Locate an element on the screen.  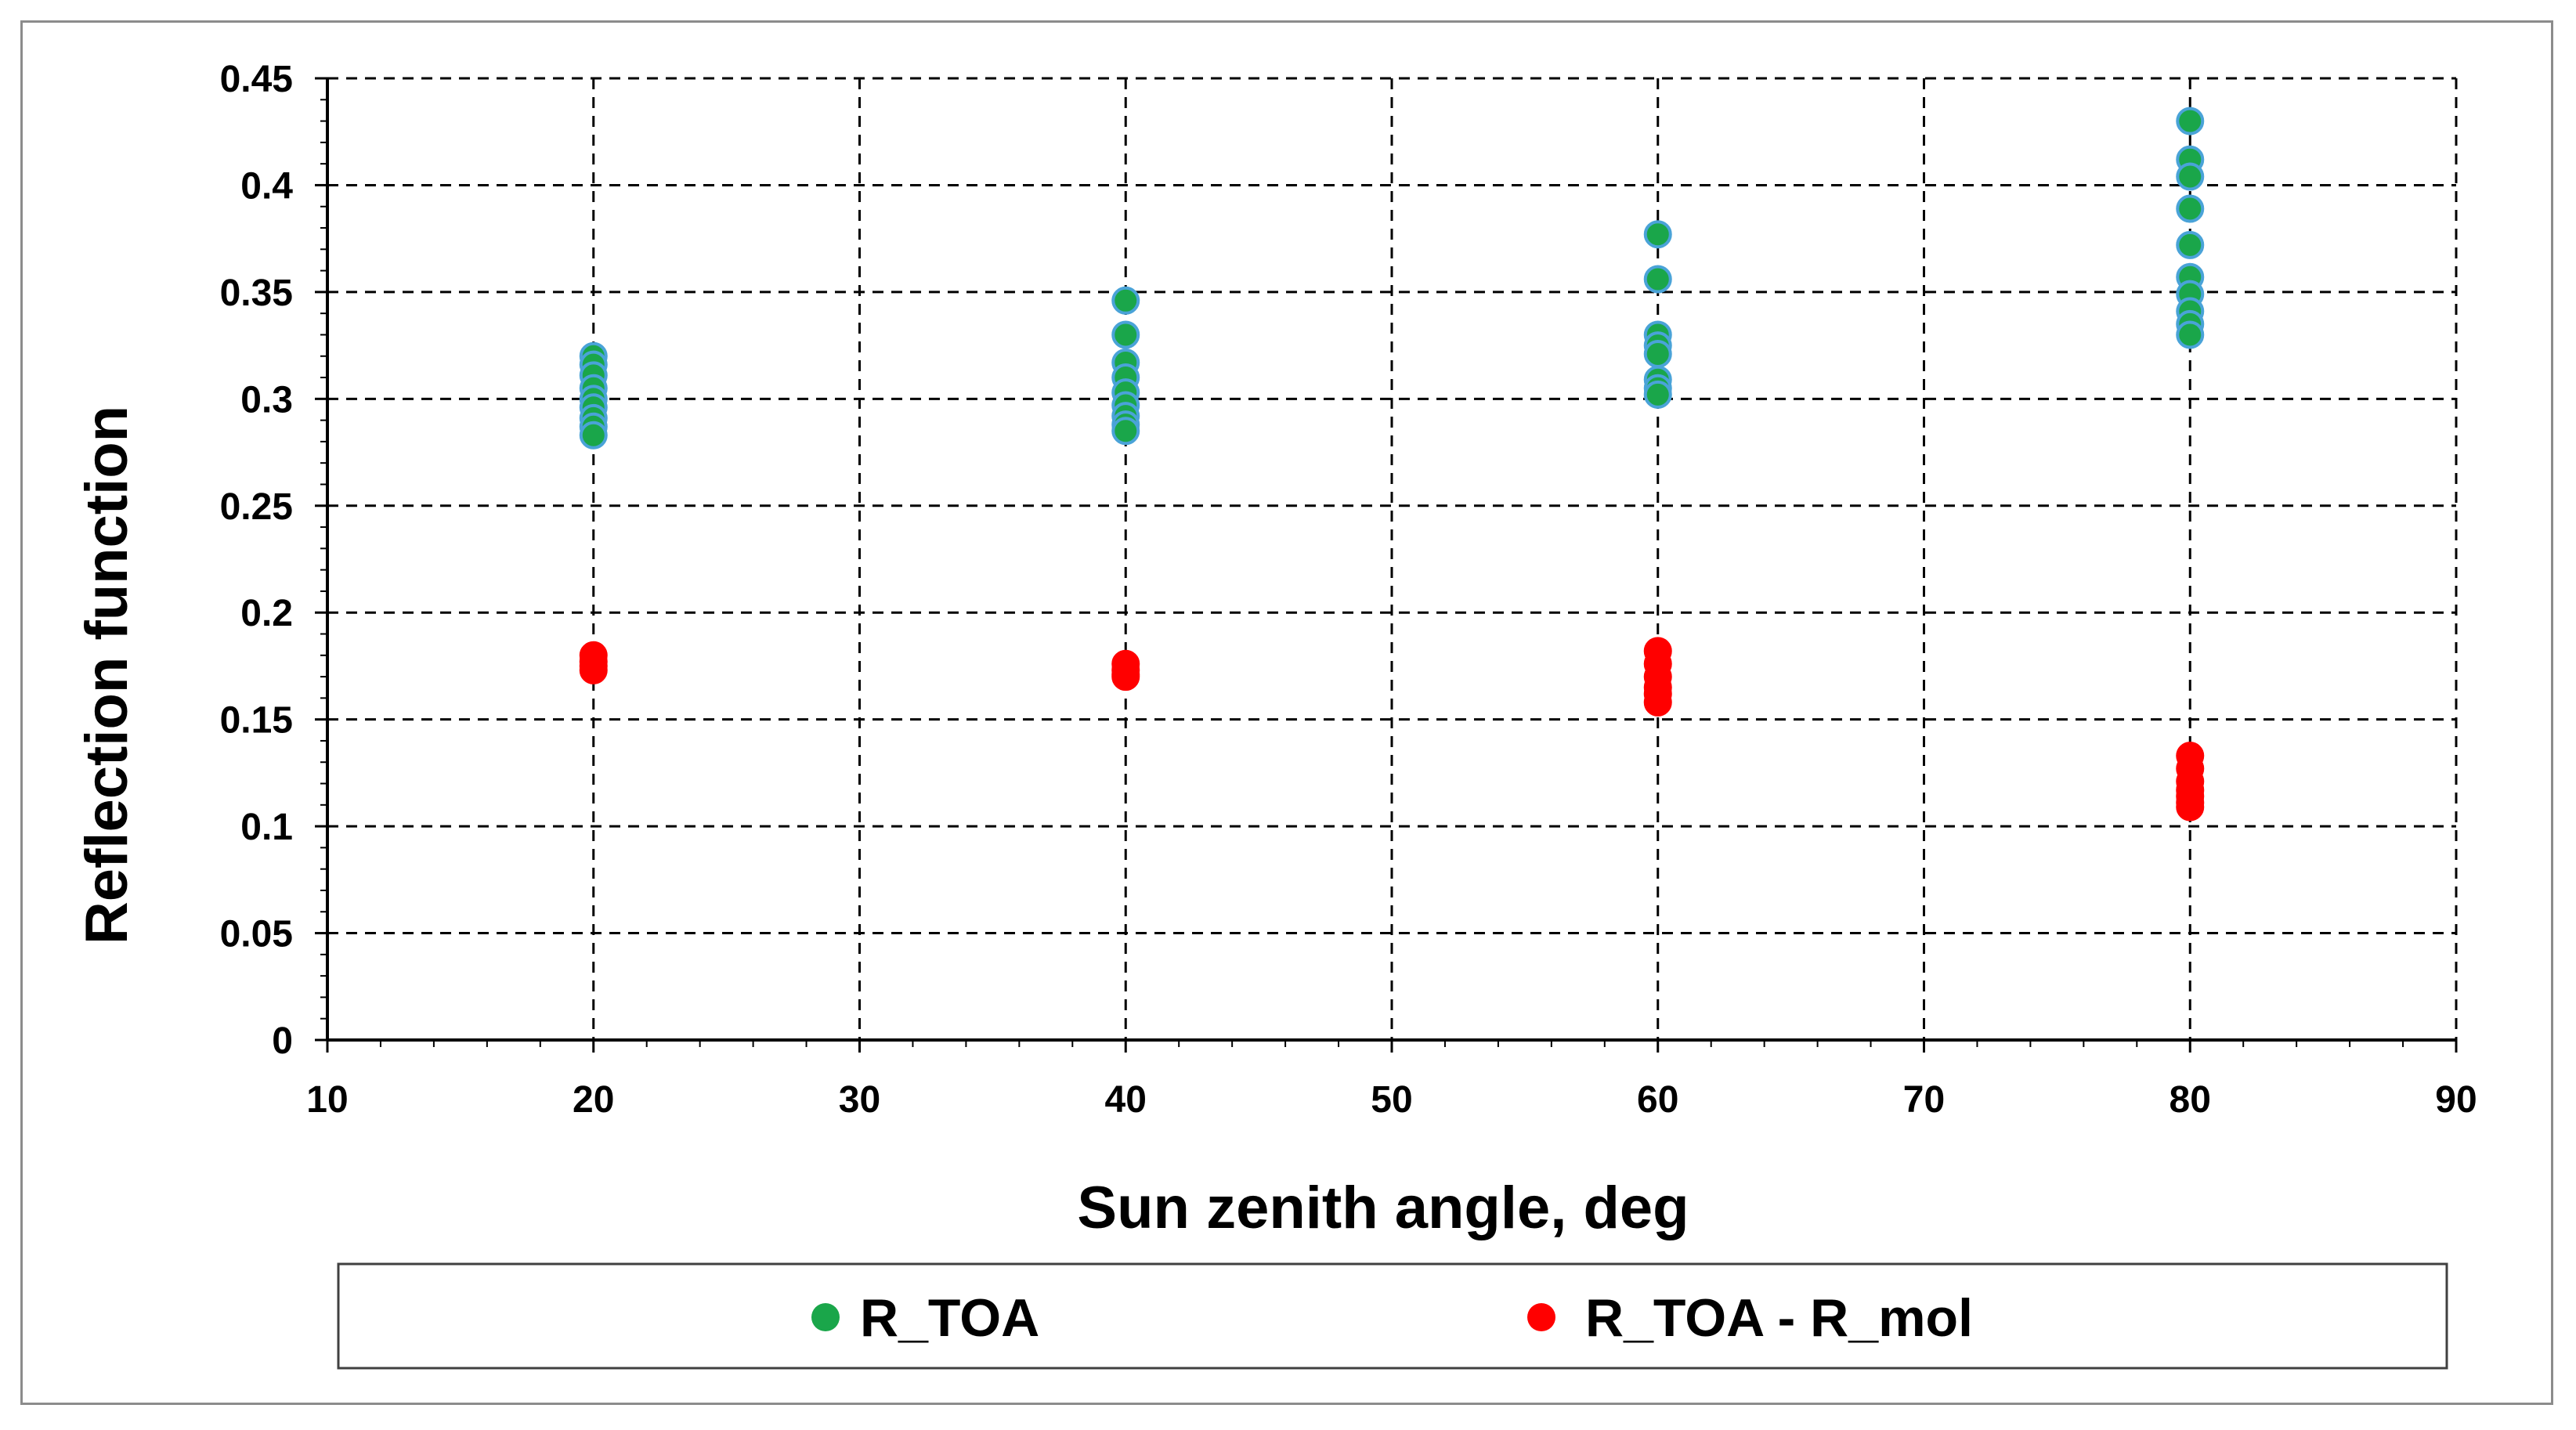
x-tick-label: 10 is located at coordinates (327, 1100).